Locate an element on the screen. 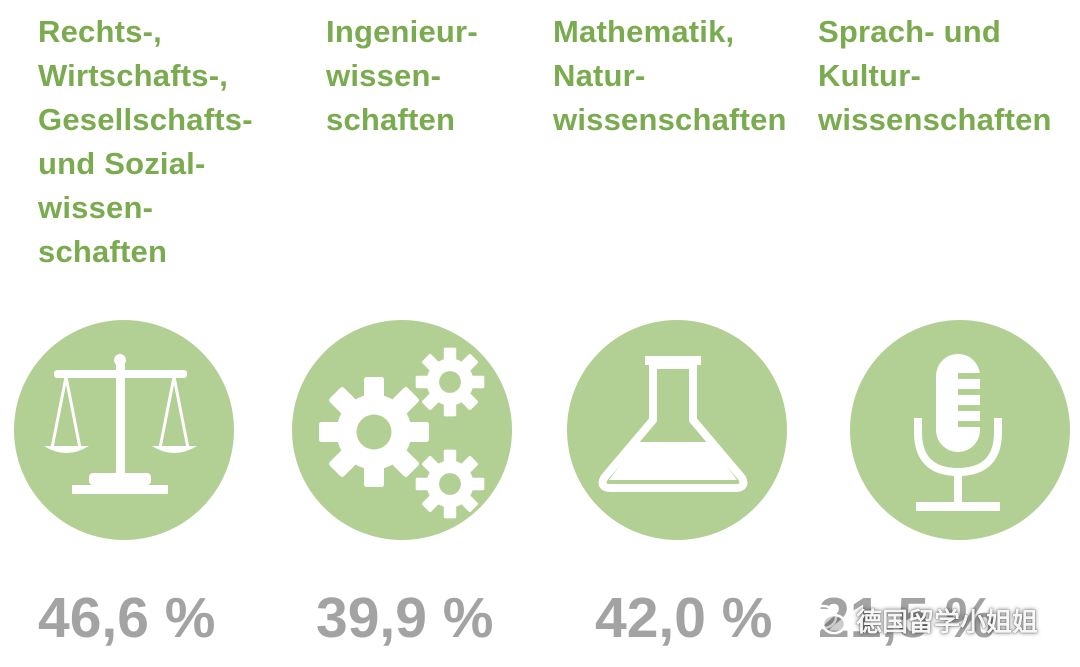 The width and height of the screenshot is (1080, 667). percentage-value: 42,0 % is located at coordinates (684, 618).